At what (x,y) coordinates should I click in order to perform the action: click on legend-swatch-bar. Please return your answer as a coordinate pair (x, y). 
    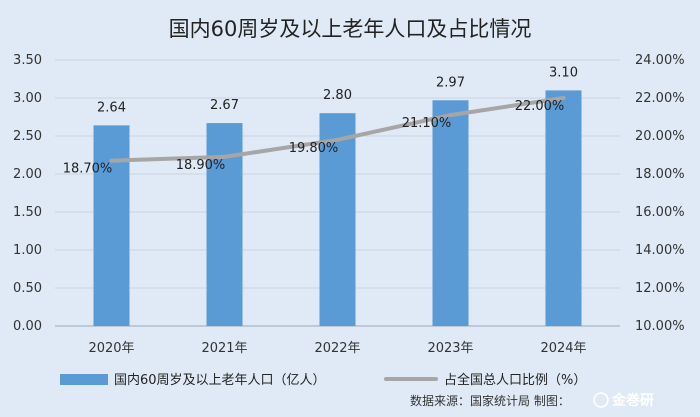
    Looking at the image, I should click on (84, 379).